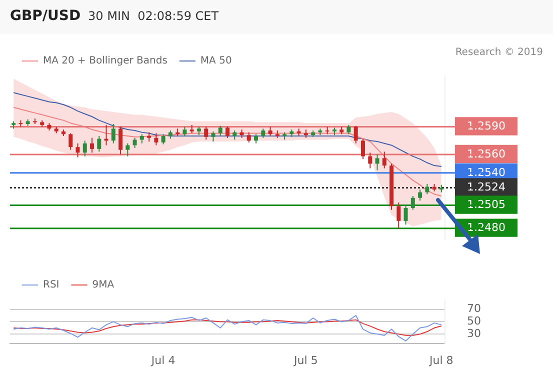 Image resolution: width=553 pixels, height=375 pixels. I want to click on text: Research © 2019, so click(499, 52).